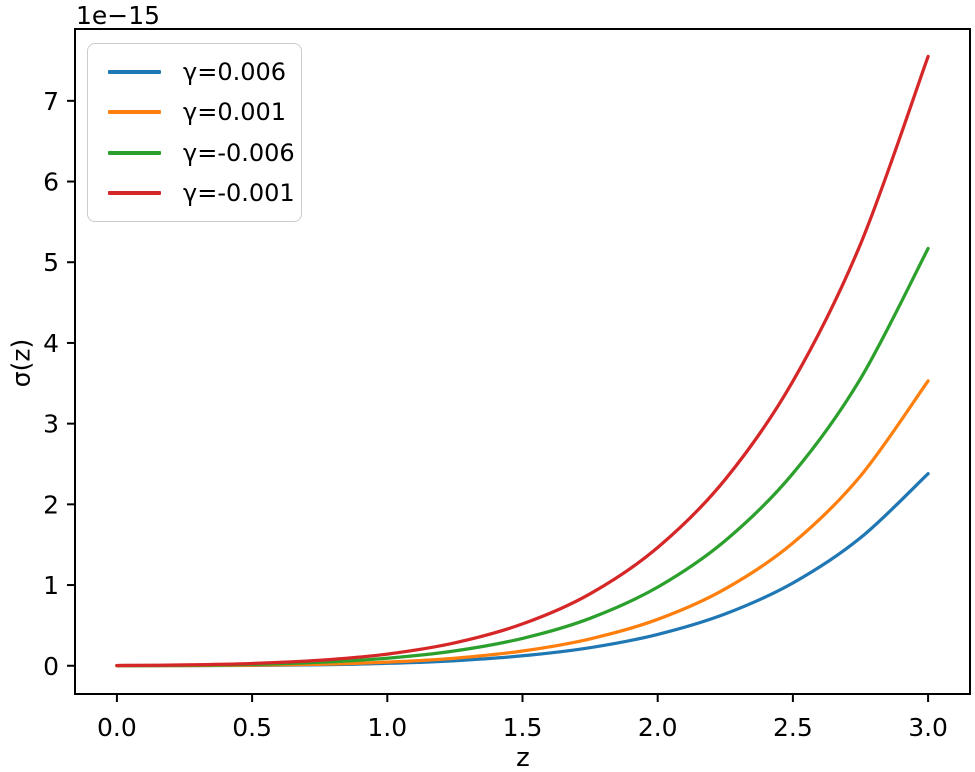 The width and height of the screenshot is (975, 772). Describe the element at coordinates (523, 757) in the screenshot. I see `x-axis-label: z` at that location.